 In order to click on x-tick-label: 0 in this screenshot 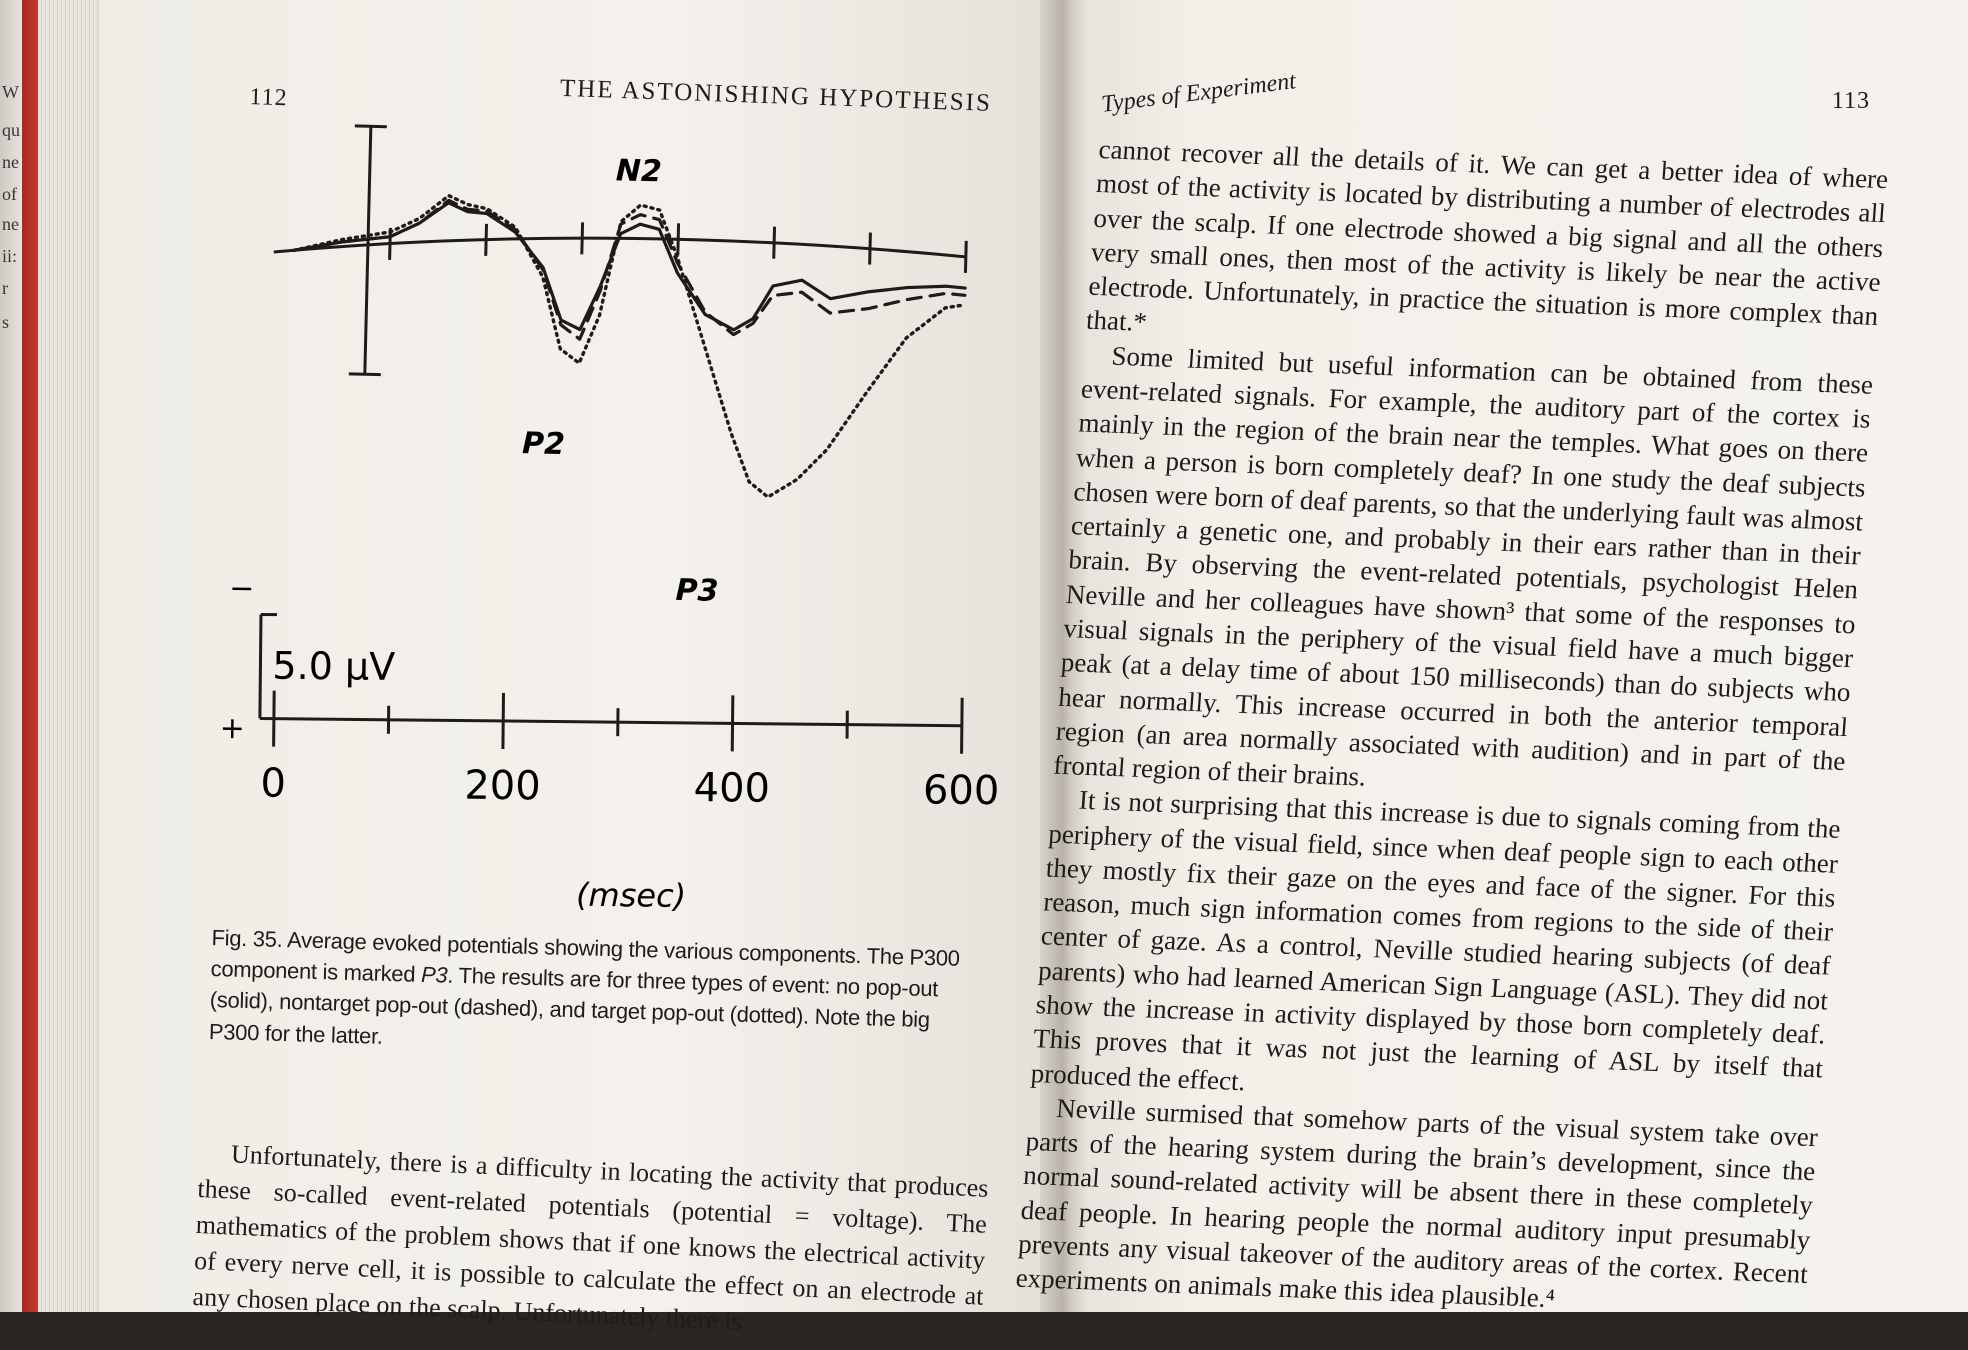, I will do `click(273, 783)`.